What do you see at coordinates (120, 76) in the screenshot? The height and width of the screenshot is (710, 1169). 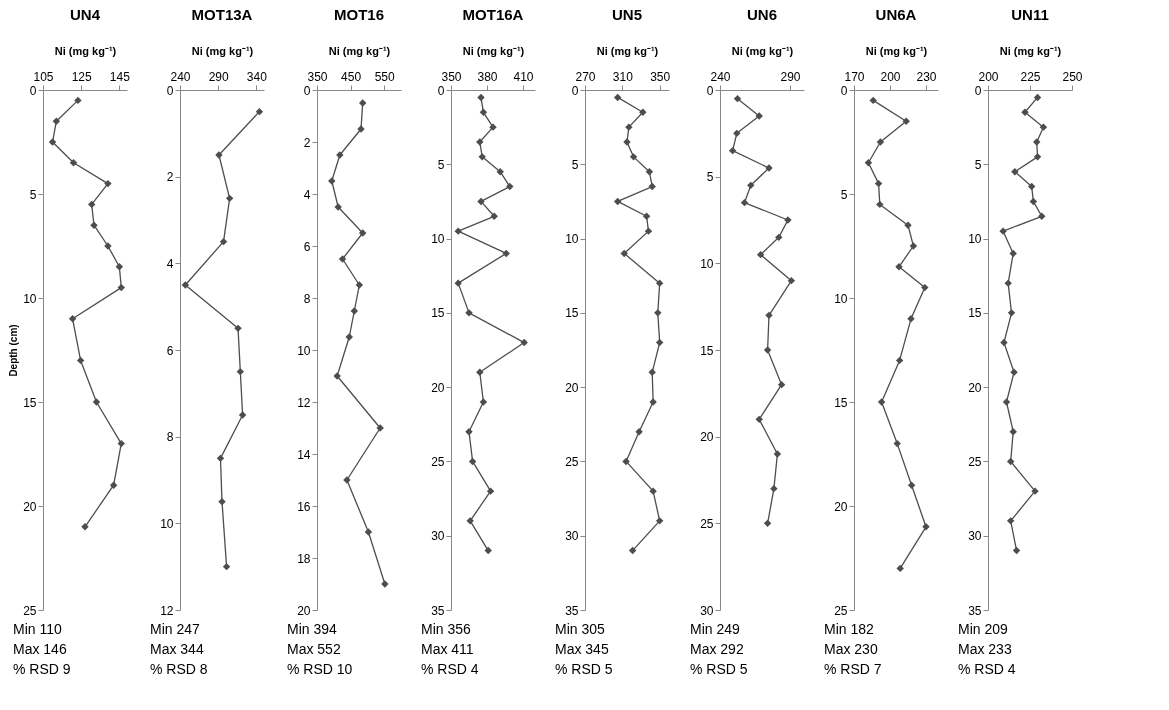 I see `x-tick-label: 145` at bounding box center [120, 76].